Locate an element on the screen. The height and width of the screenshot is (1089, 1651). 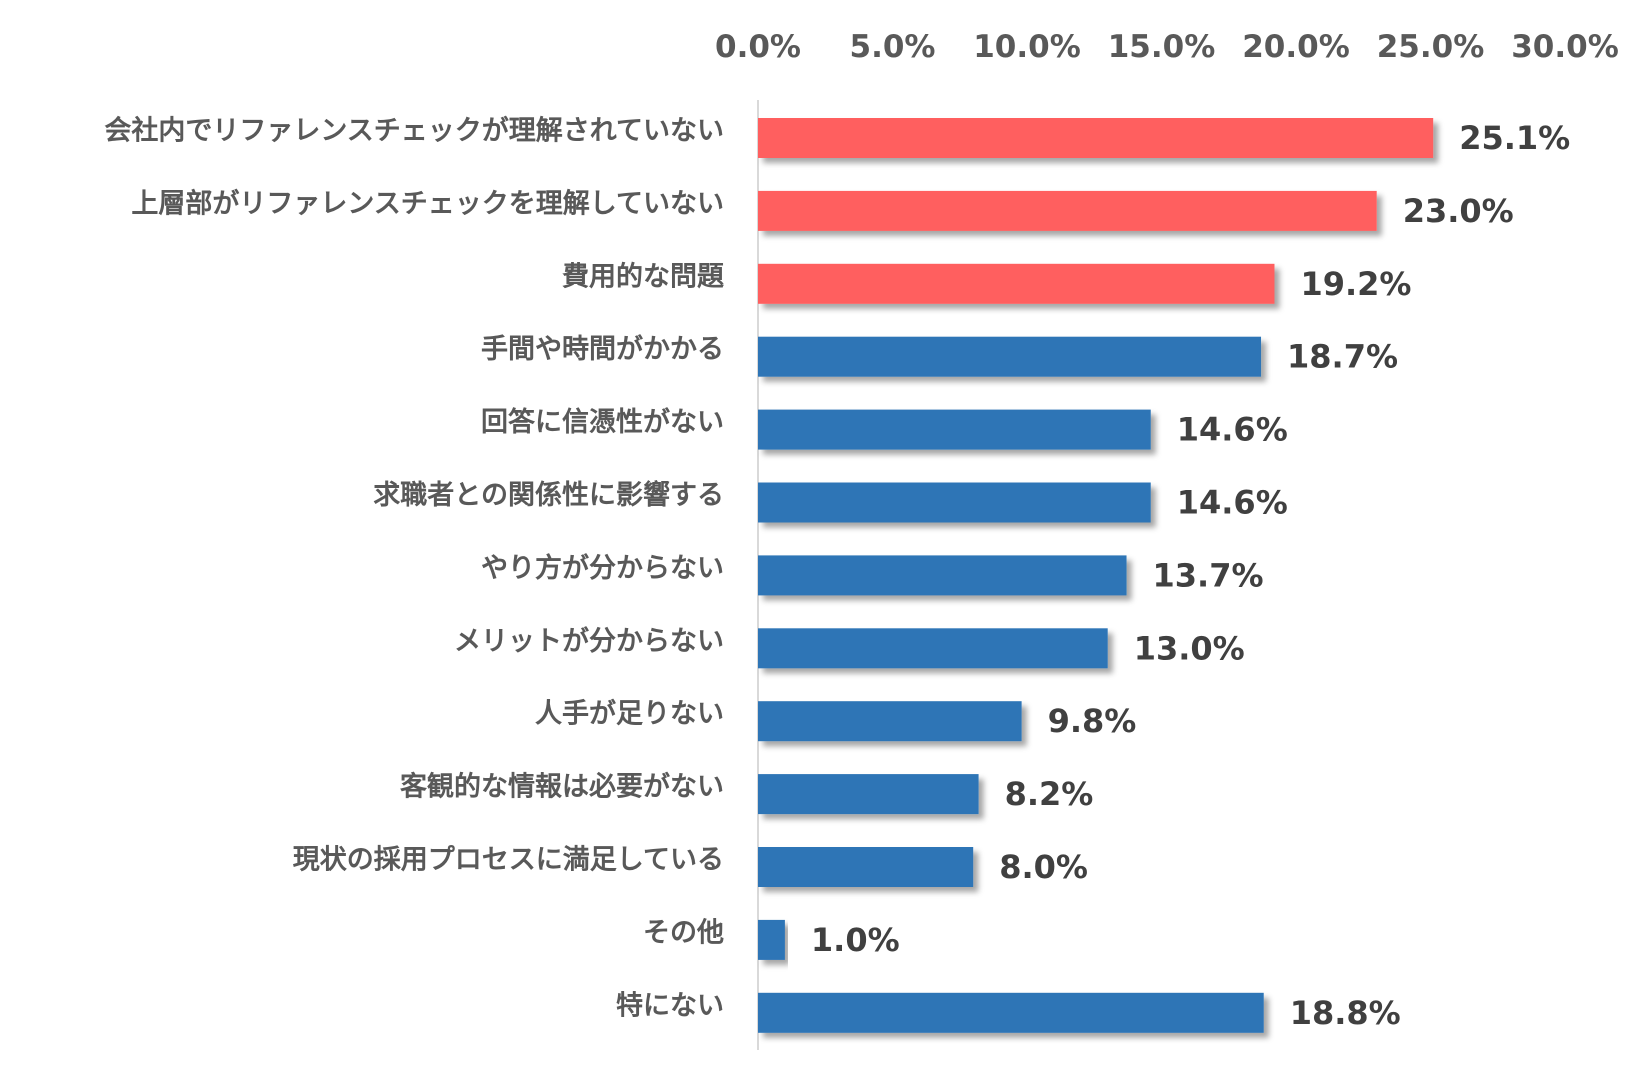
category-label: 客観的な情報は必要がない is located at coordinates (562, 787).